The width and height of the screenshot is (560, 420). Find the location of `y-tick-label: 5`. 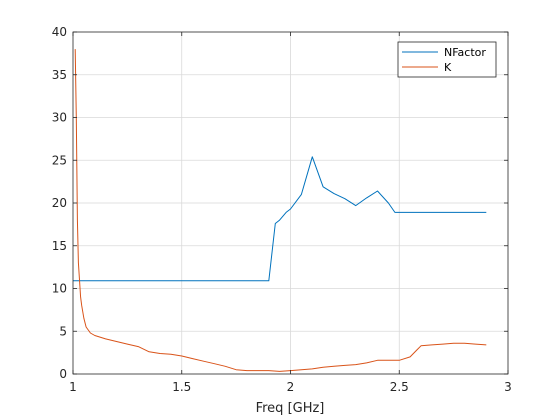

y-tick-label: 5 is located at coordinates (63, 331).